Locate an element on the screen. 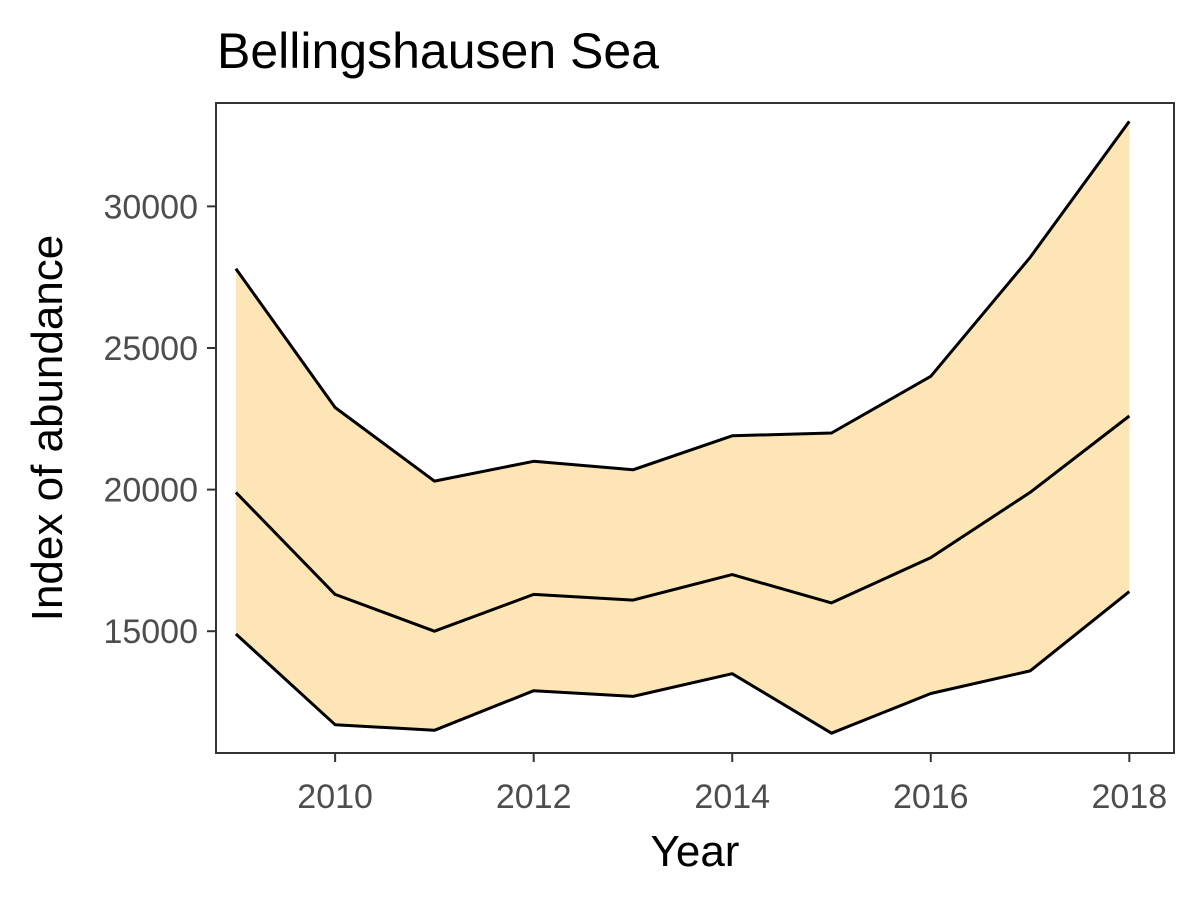  x-tick-label: 2018 is located at coordinates (1130, 797).